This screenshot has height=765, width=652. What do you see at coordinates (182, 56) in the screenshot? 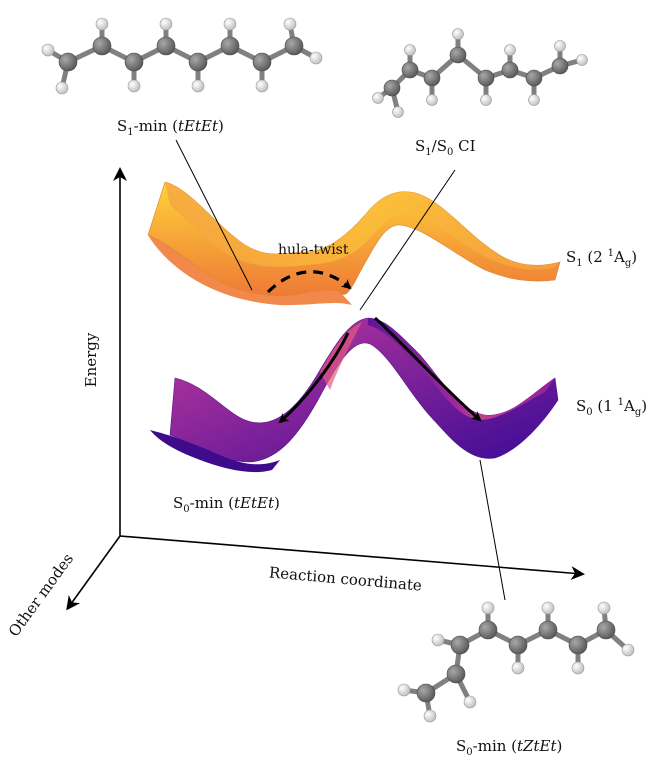
I see `molecule-s1-min` at bounding box center [182, 56].